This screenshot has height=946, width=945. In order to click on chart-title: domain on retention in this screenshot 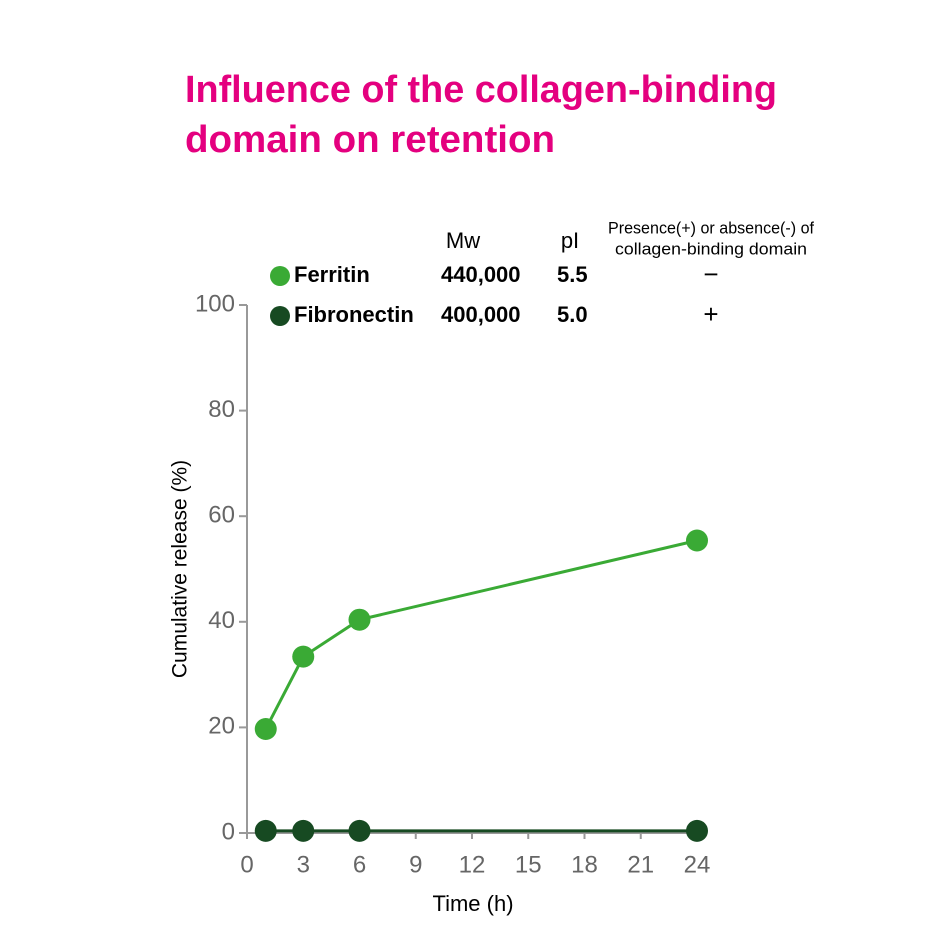, I will do `click(370, 140)`.